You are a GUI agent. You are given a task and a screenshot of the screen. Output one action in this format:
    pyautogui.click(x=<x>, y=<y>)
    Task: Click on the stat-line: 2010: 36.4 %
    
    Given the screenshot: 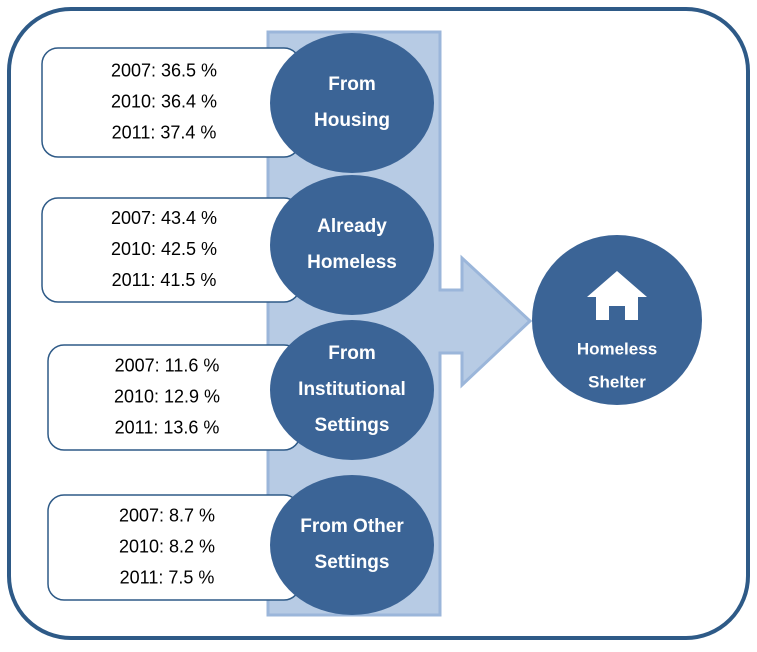 What is the action you would take?
    pyautogui.click(x=164, y=101)
    